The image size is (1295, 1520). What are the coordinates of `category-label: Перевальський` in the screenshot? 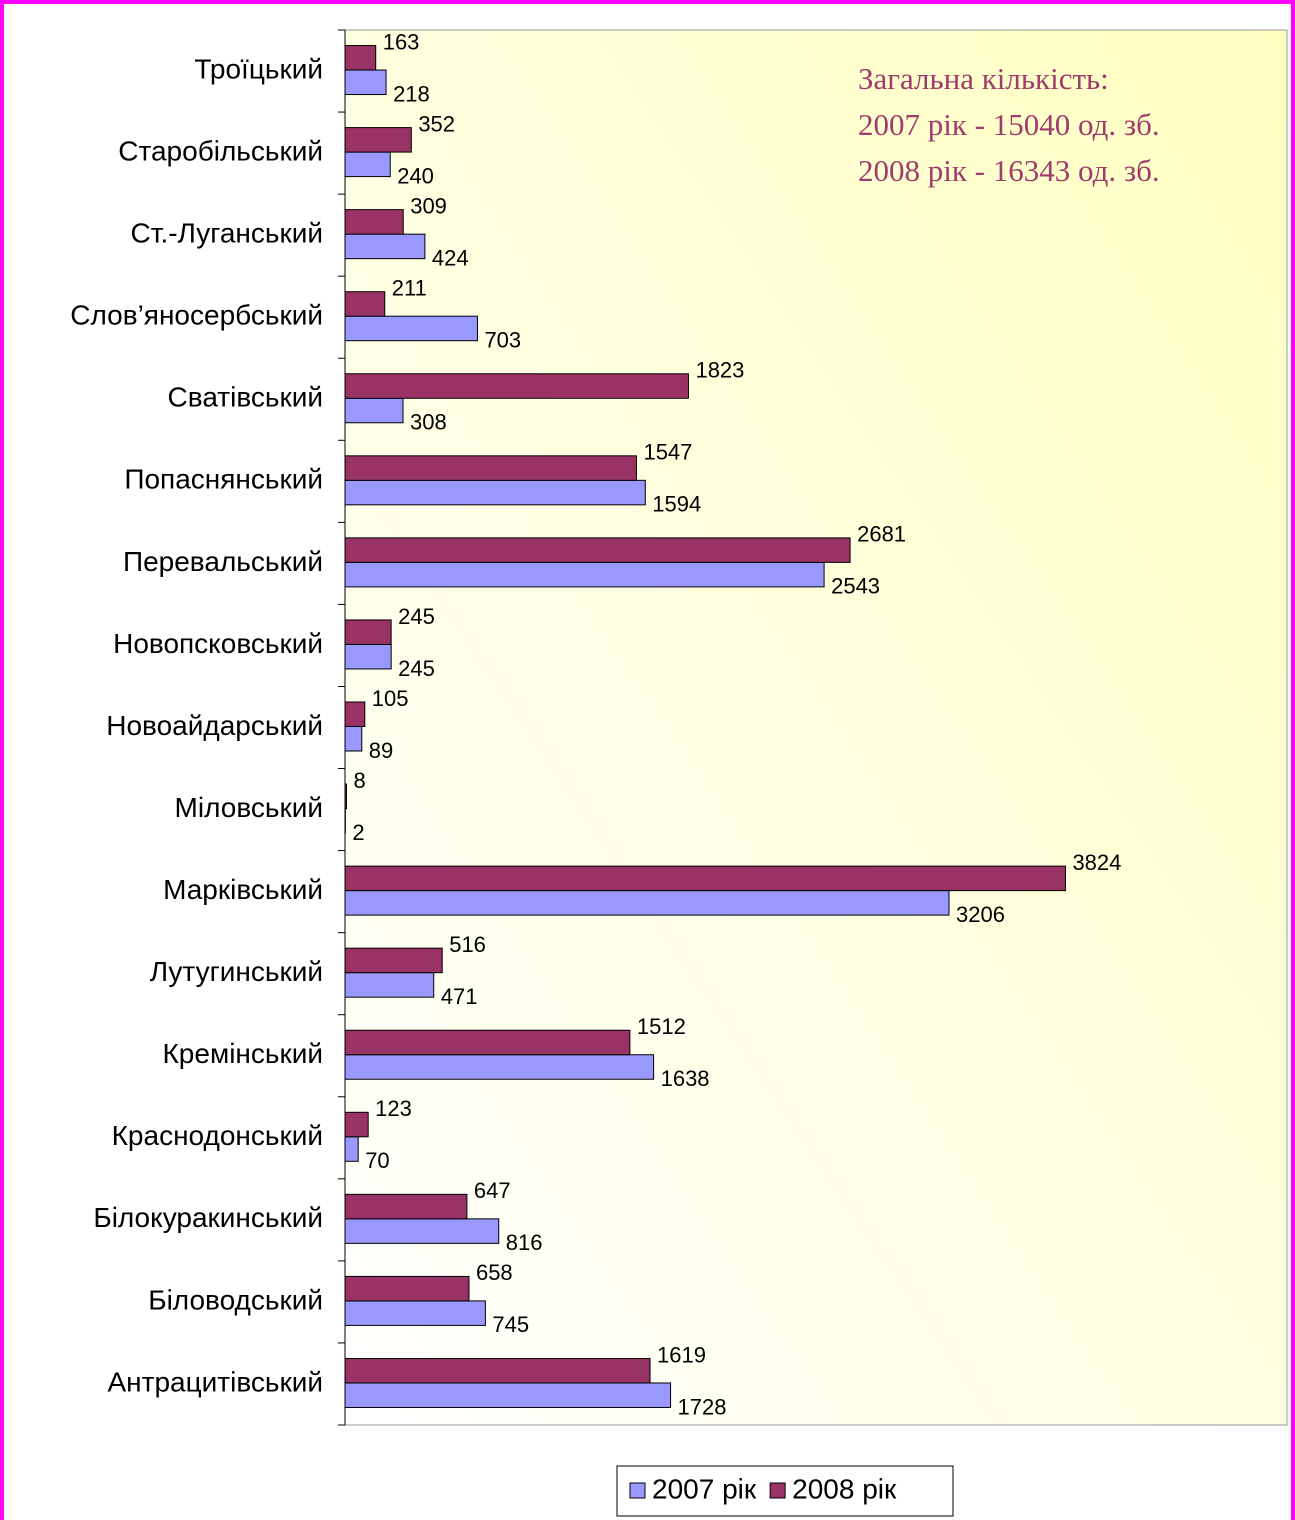 It's located at (223, 561).